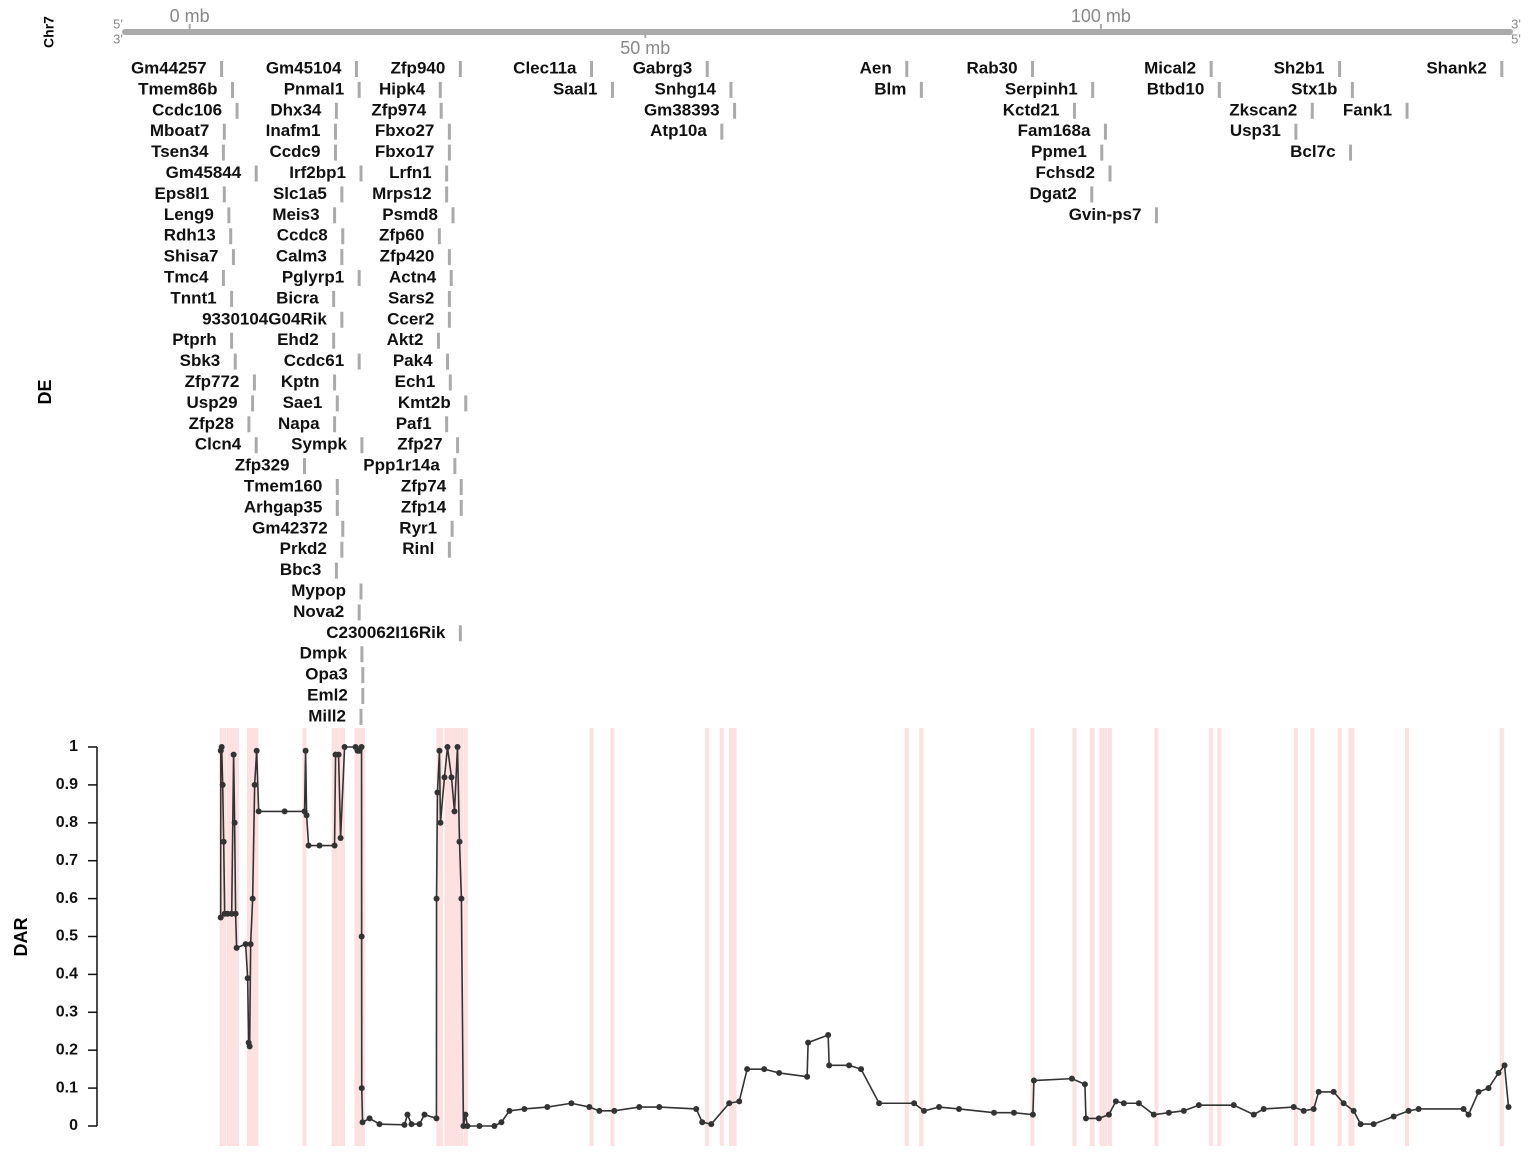  What do you see at coordinates (212, 402) in the screenshot?
I see `gene-label: Usp29` at bounding box center [212, 402].